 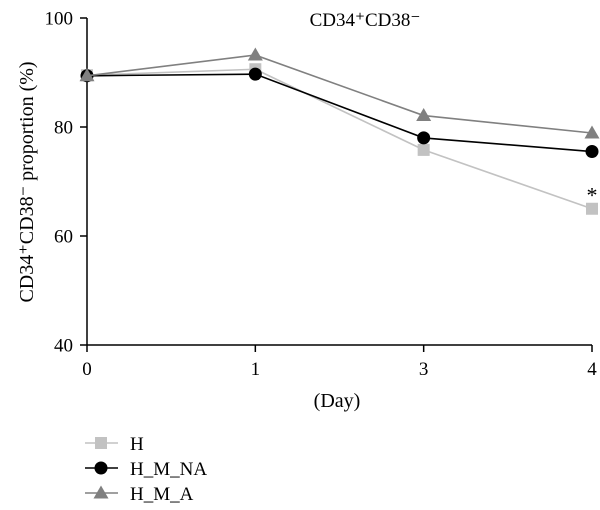 What do you see at coordinates (66, 183) in the screenshot?
I see `y-ticks: 40 60 80 100` at bounding box center [66, 183].